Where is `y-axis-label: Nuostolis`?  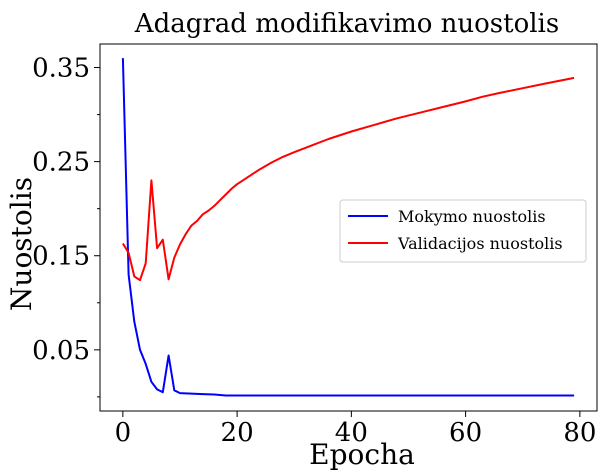 y-axis-label: Nuostolis is located at coordinates (21, 244).